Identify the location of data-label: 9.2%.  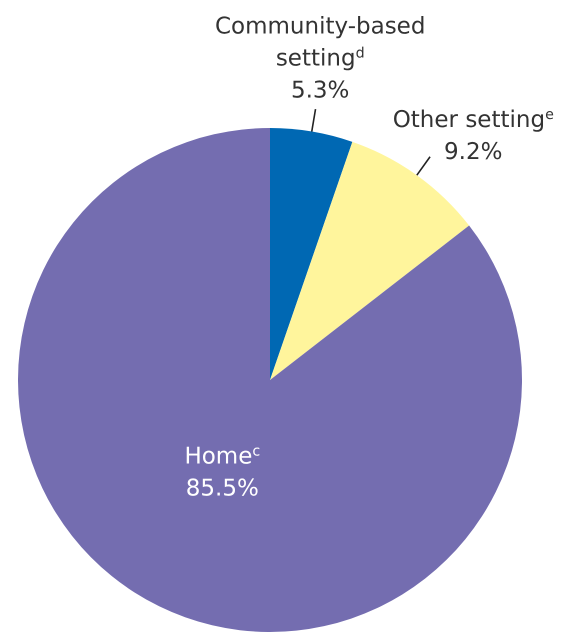
(473, 152).